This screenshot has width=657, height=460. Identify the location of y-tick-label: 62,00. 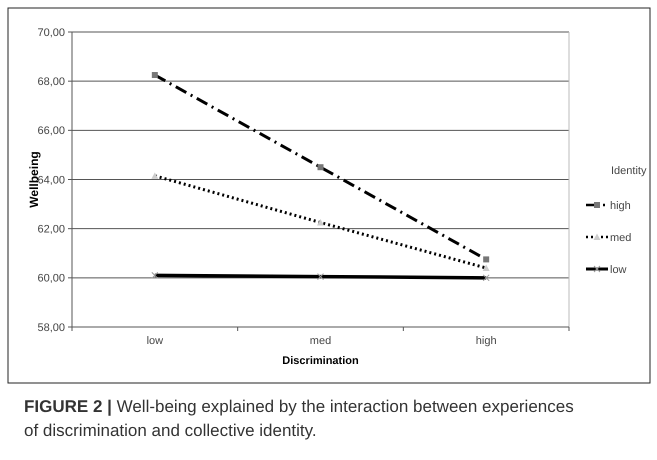
(51, 230).